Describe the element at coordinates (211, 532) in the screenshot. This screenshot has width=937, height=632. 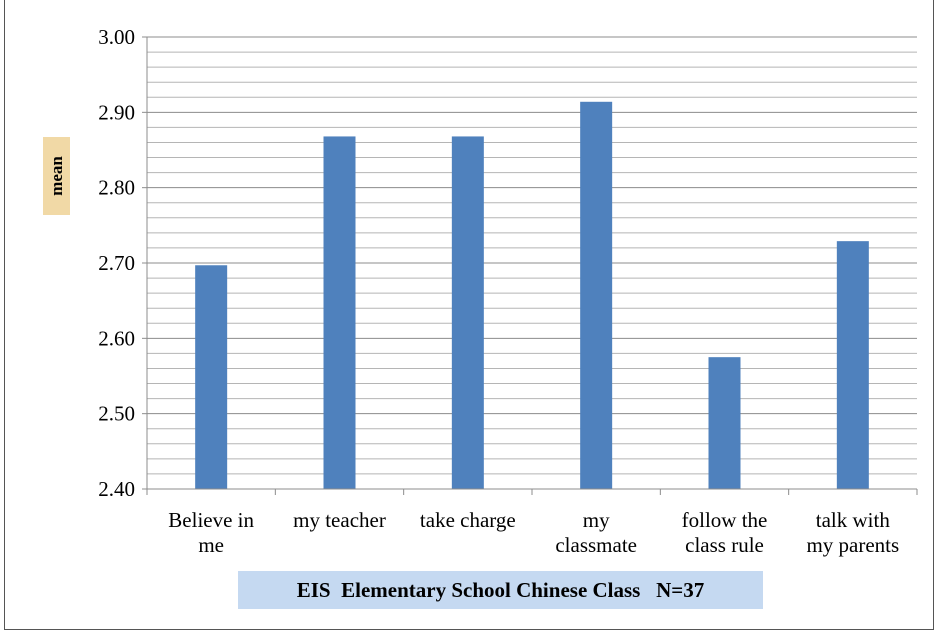
I see `x-category-label: Believe in me` at that location.